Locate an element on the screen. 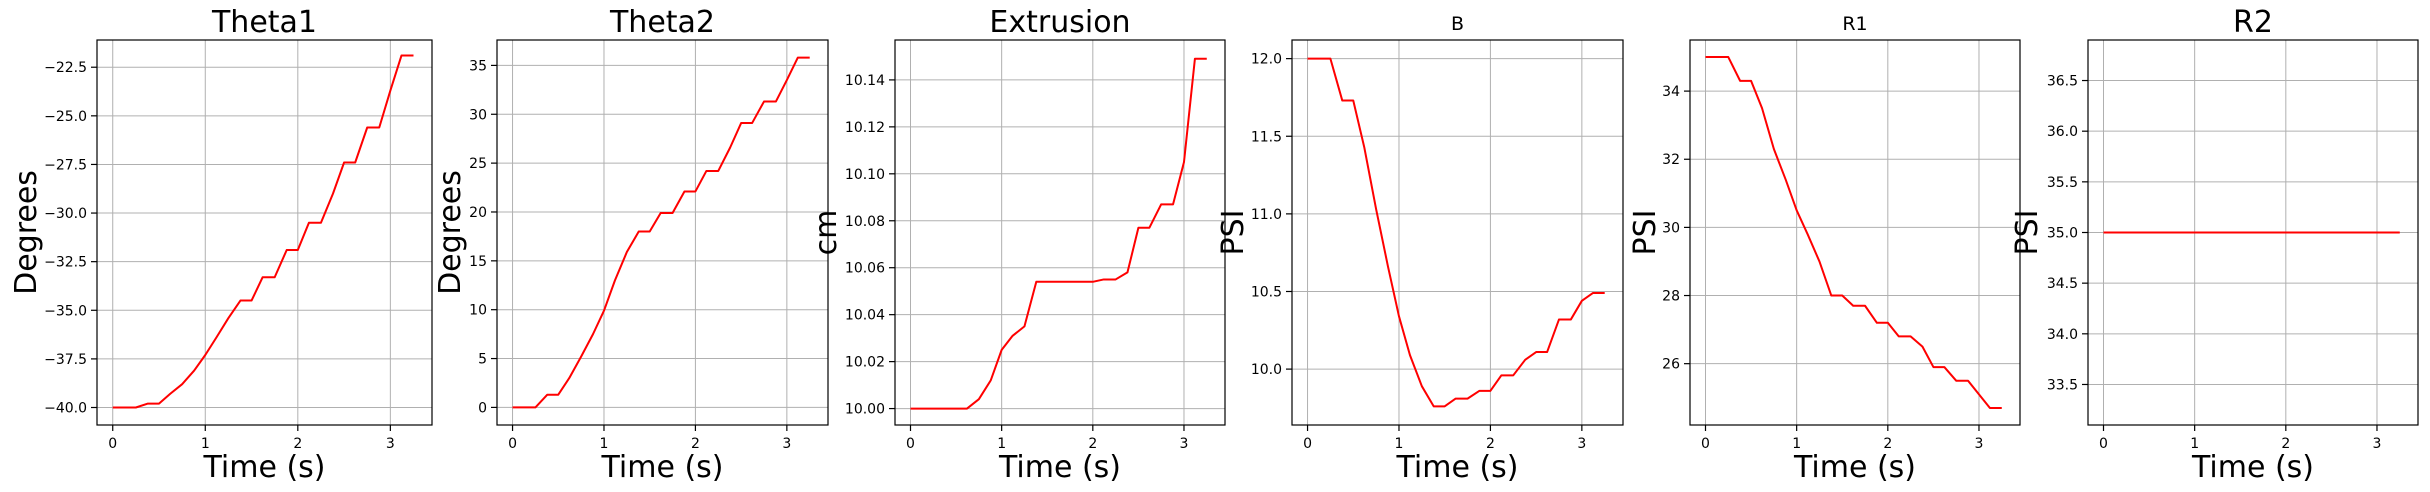  y-tick-label: 28 is located at coordinates (1671, 297).